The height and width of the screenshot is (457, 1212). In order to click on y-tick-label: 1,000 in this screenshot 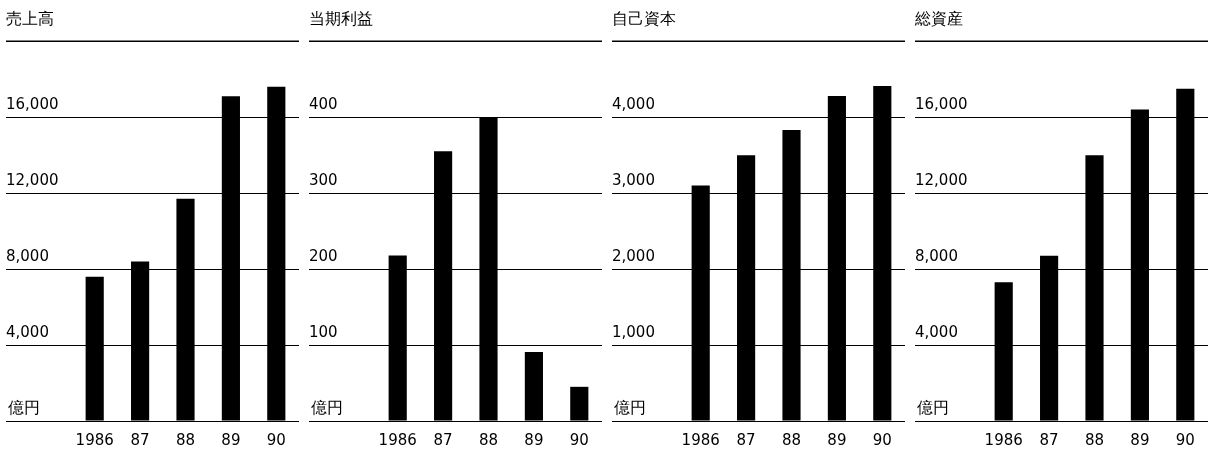, I will do `click(633, 331)`.